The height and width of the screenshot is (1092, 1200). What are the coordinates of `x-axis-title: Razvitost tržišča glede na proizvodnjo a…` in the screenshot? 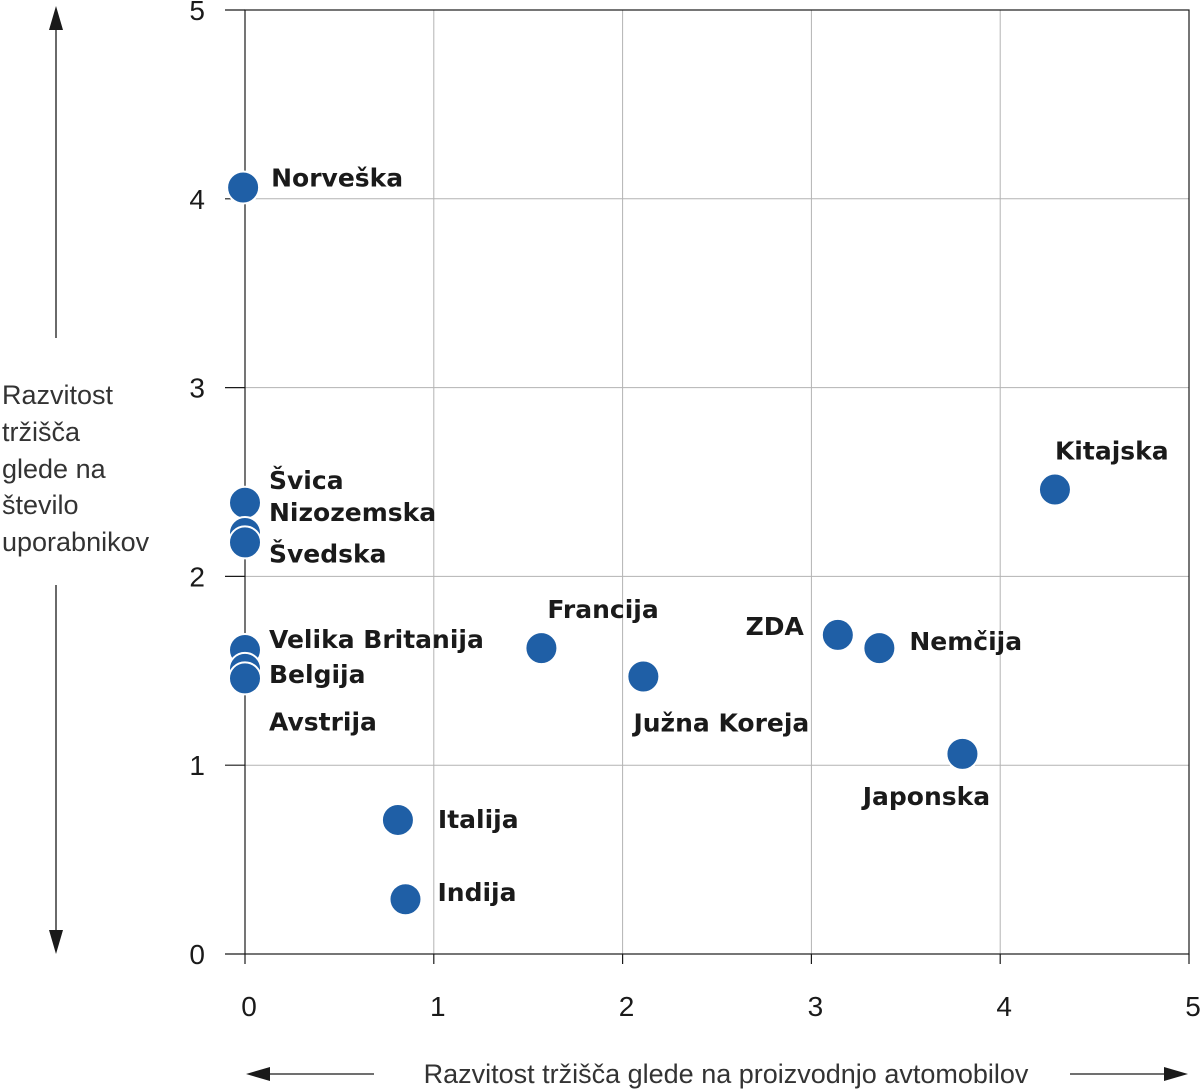 It's located at (726, 1074).